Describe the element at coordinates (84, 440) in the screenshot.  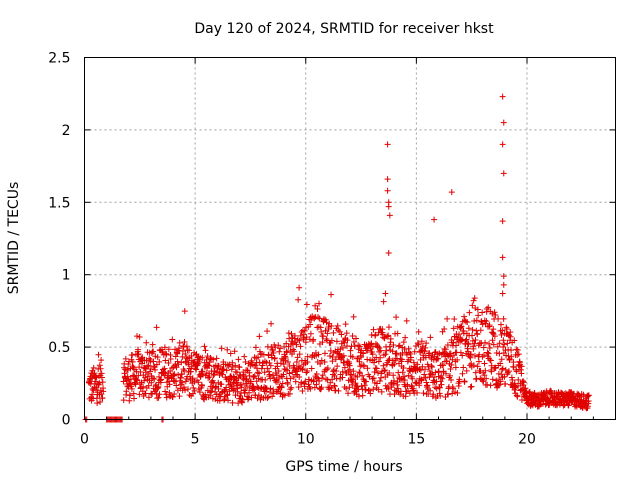
I see `x-tick-label: 0` at that location.